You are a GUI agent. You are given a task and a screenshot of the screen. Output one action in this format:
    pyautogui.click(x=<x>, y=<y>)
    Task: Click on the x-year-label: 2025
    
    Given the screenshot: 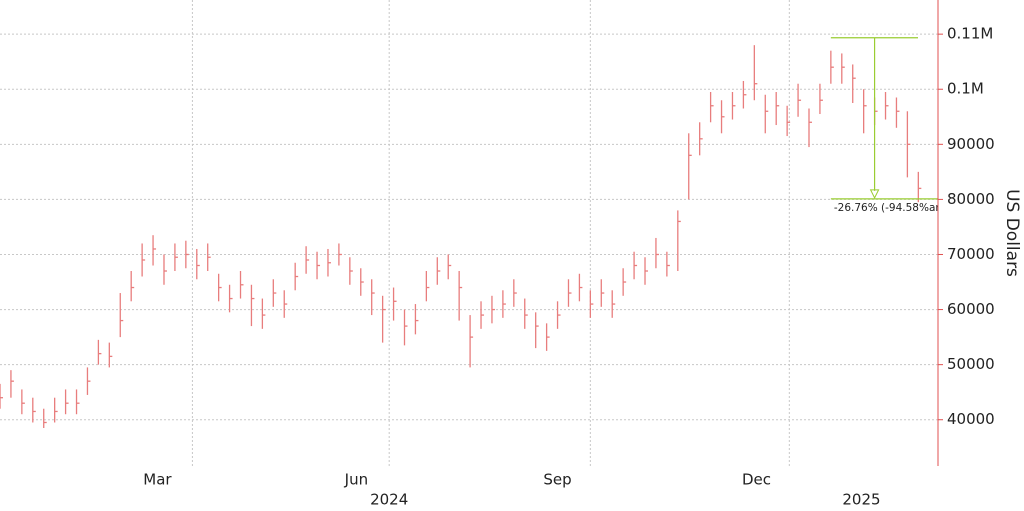 What is the action you would take?
    pyautogui.click(x=861, y=500)
    